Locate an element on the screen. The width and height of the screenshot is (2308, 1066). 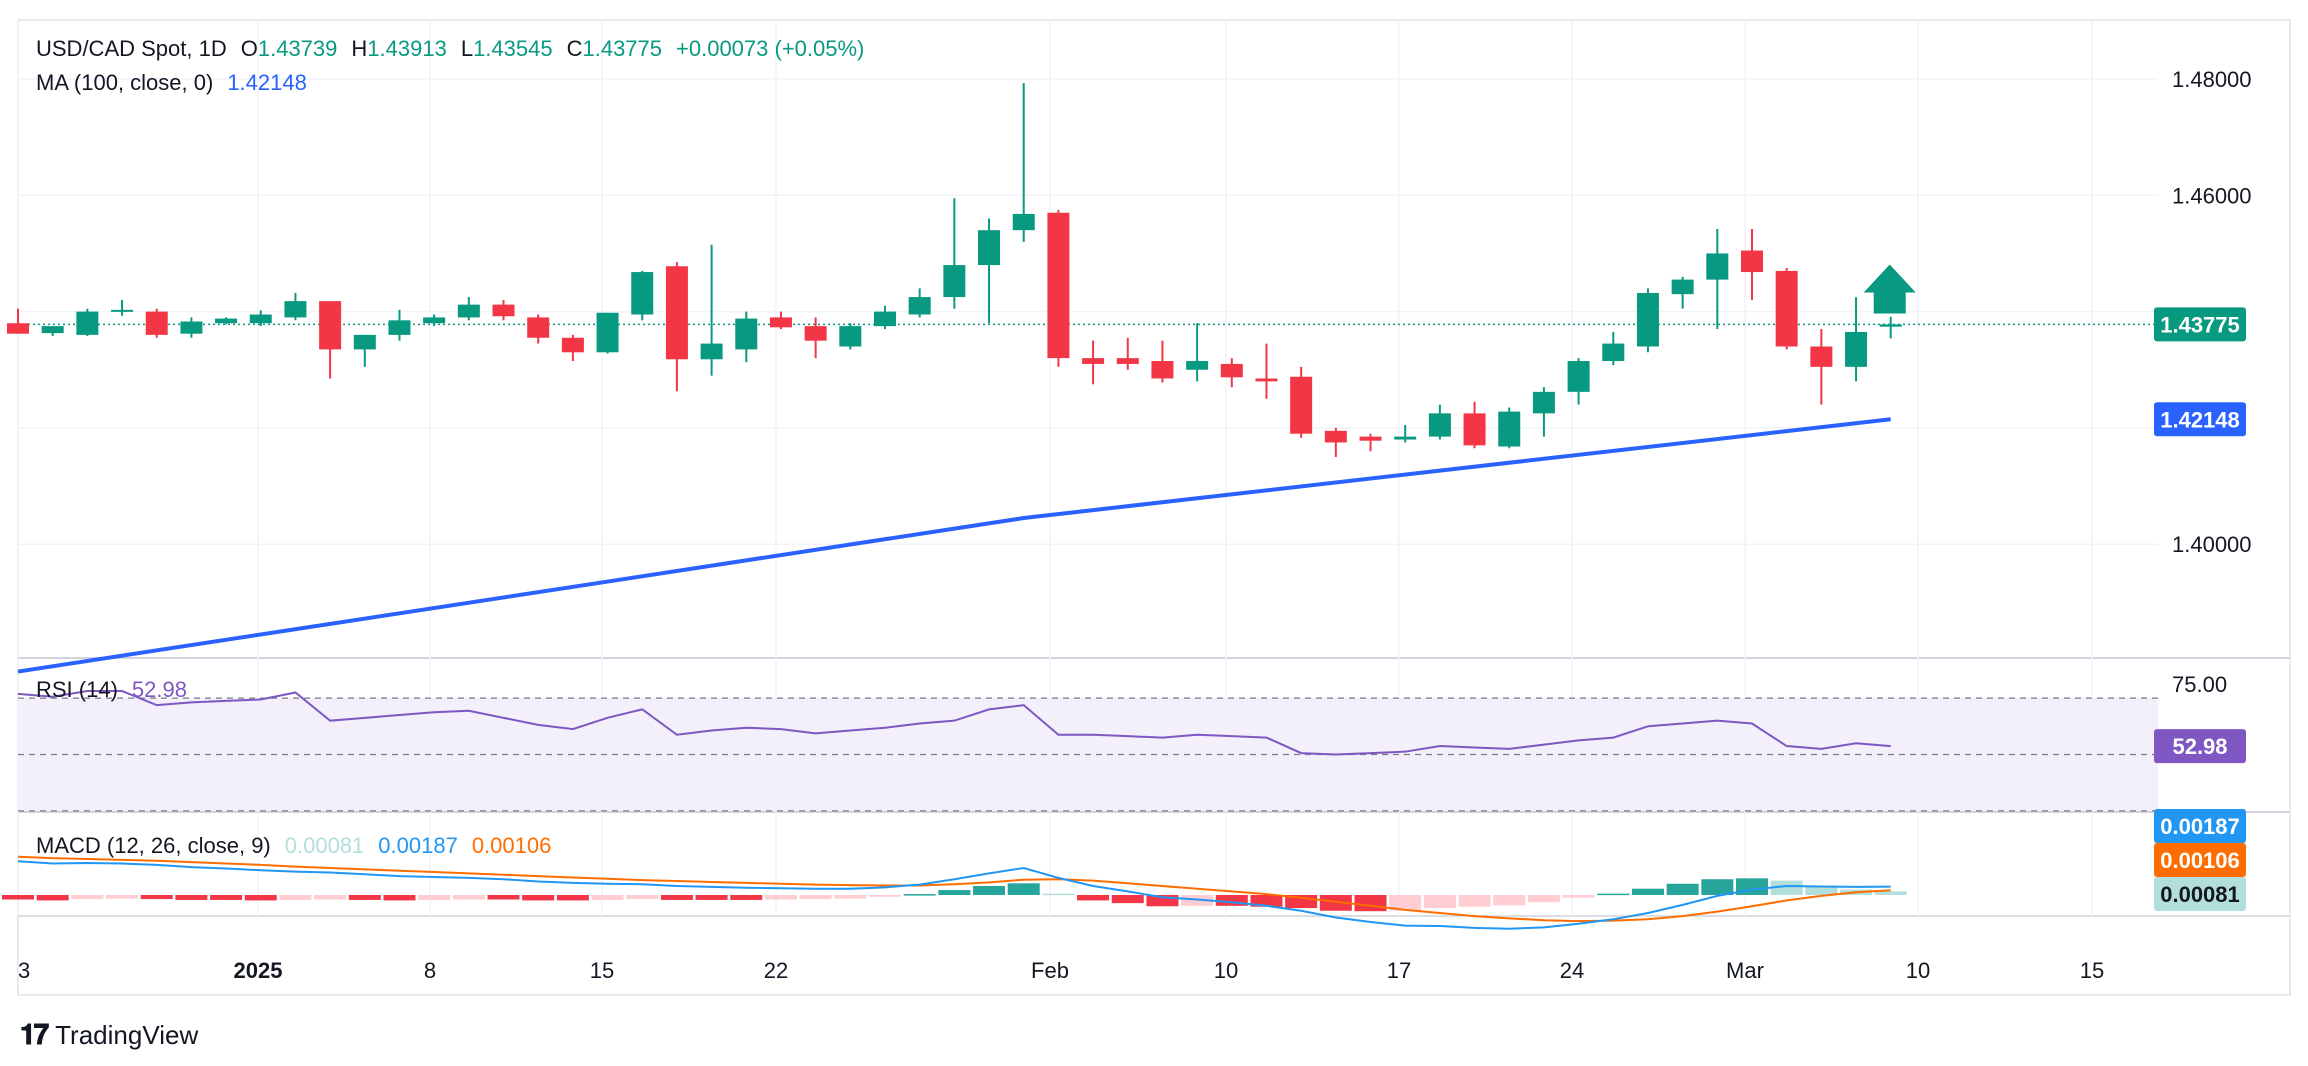
rsi-line is located at coordinates (954, 723).